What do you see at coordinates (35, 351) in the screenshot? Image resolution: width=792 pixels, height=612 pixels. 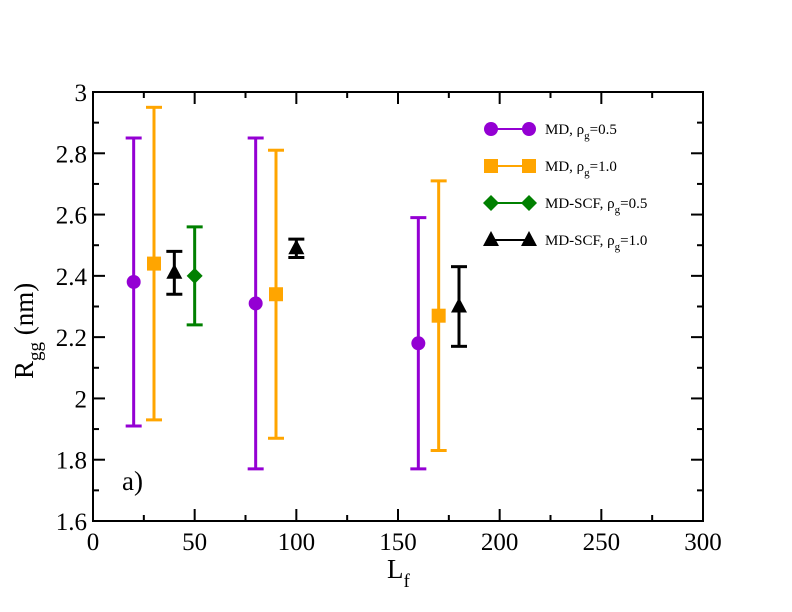 I see `y-axis-label-sub: gg` at bounding box center [35, 351].